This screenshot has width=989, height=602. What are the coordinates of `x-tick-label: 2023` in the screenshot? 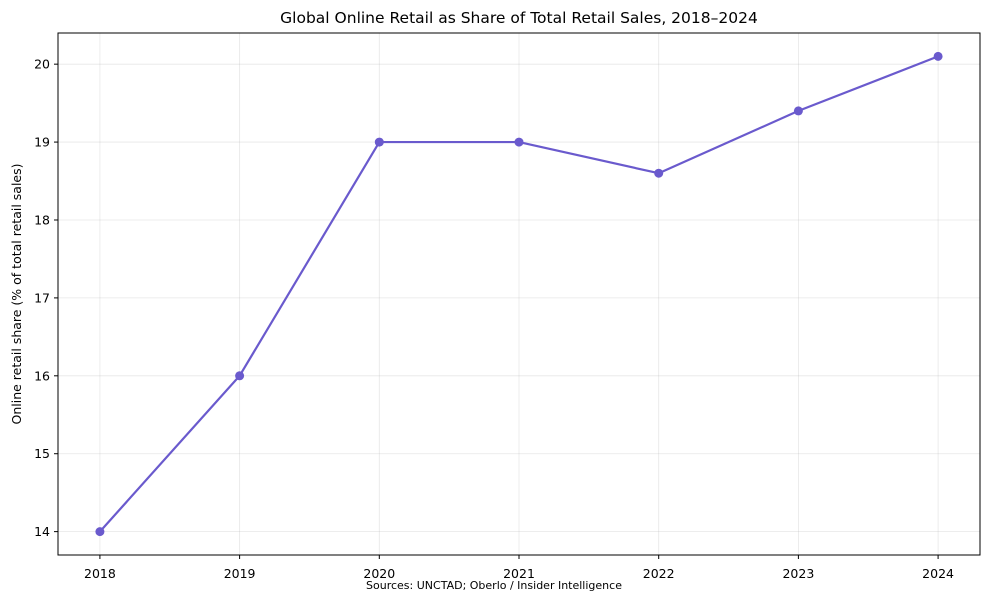 It's located at (798, 573).